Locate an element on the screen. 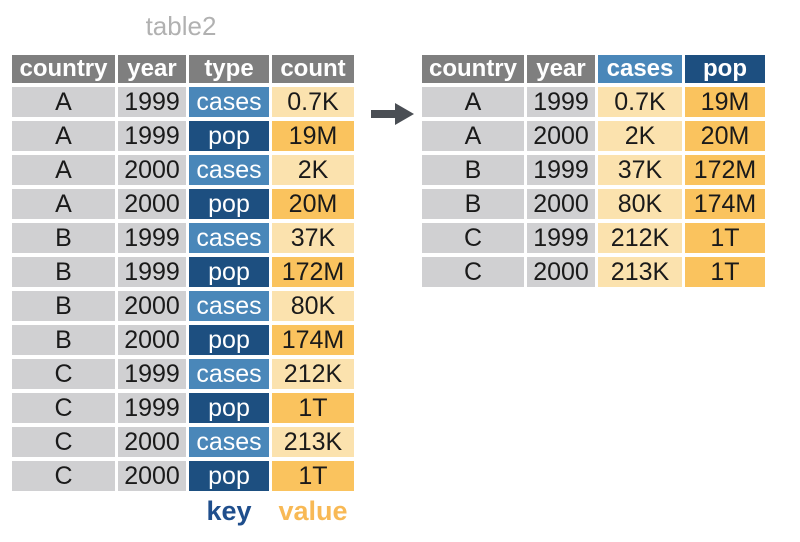 The width and height of the screenshot is (800, 542). cell-count: 19M is located at coordinates (313, 136).